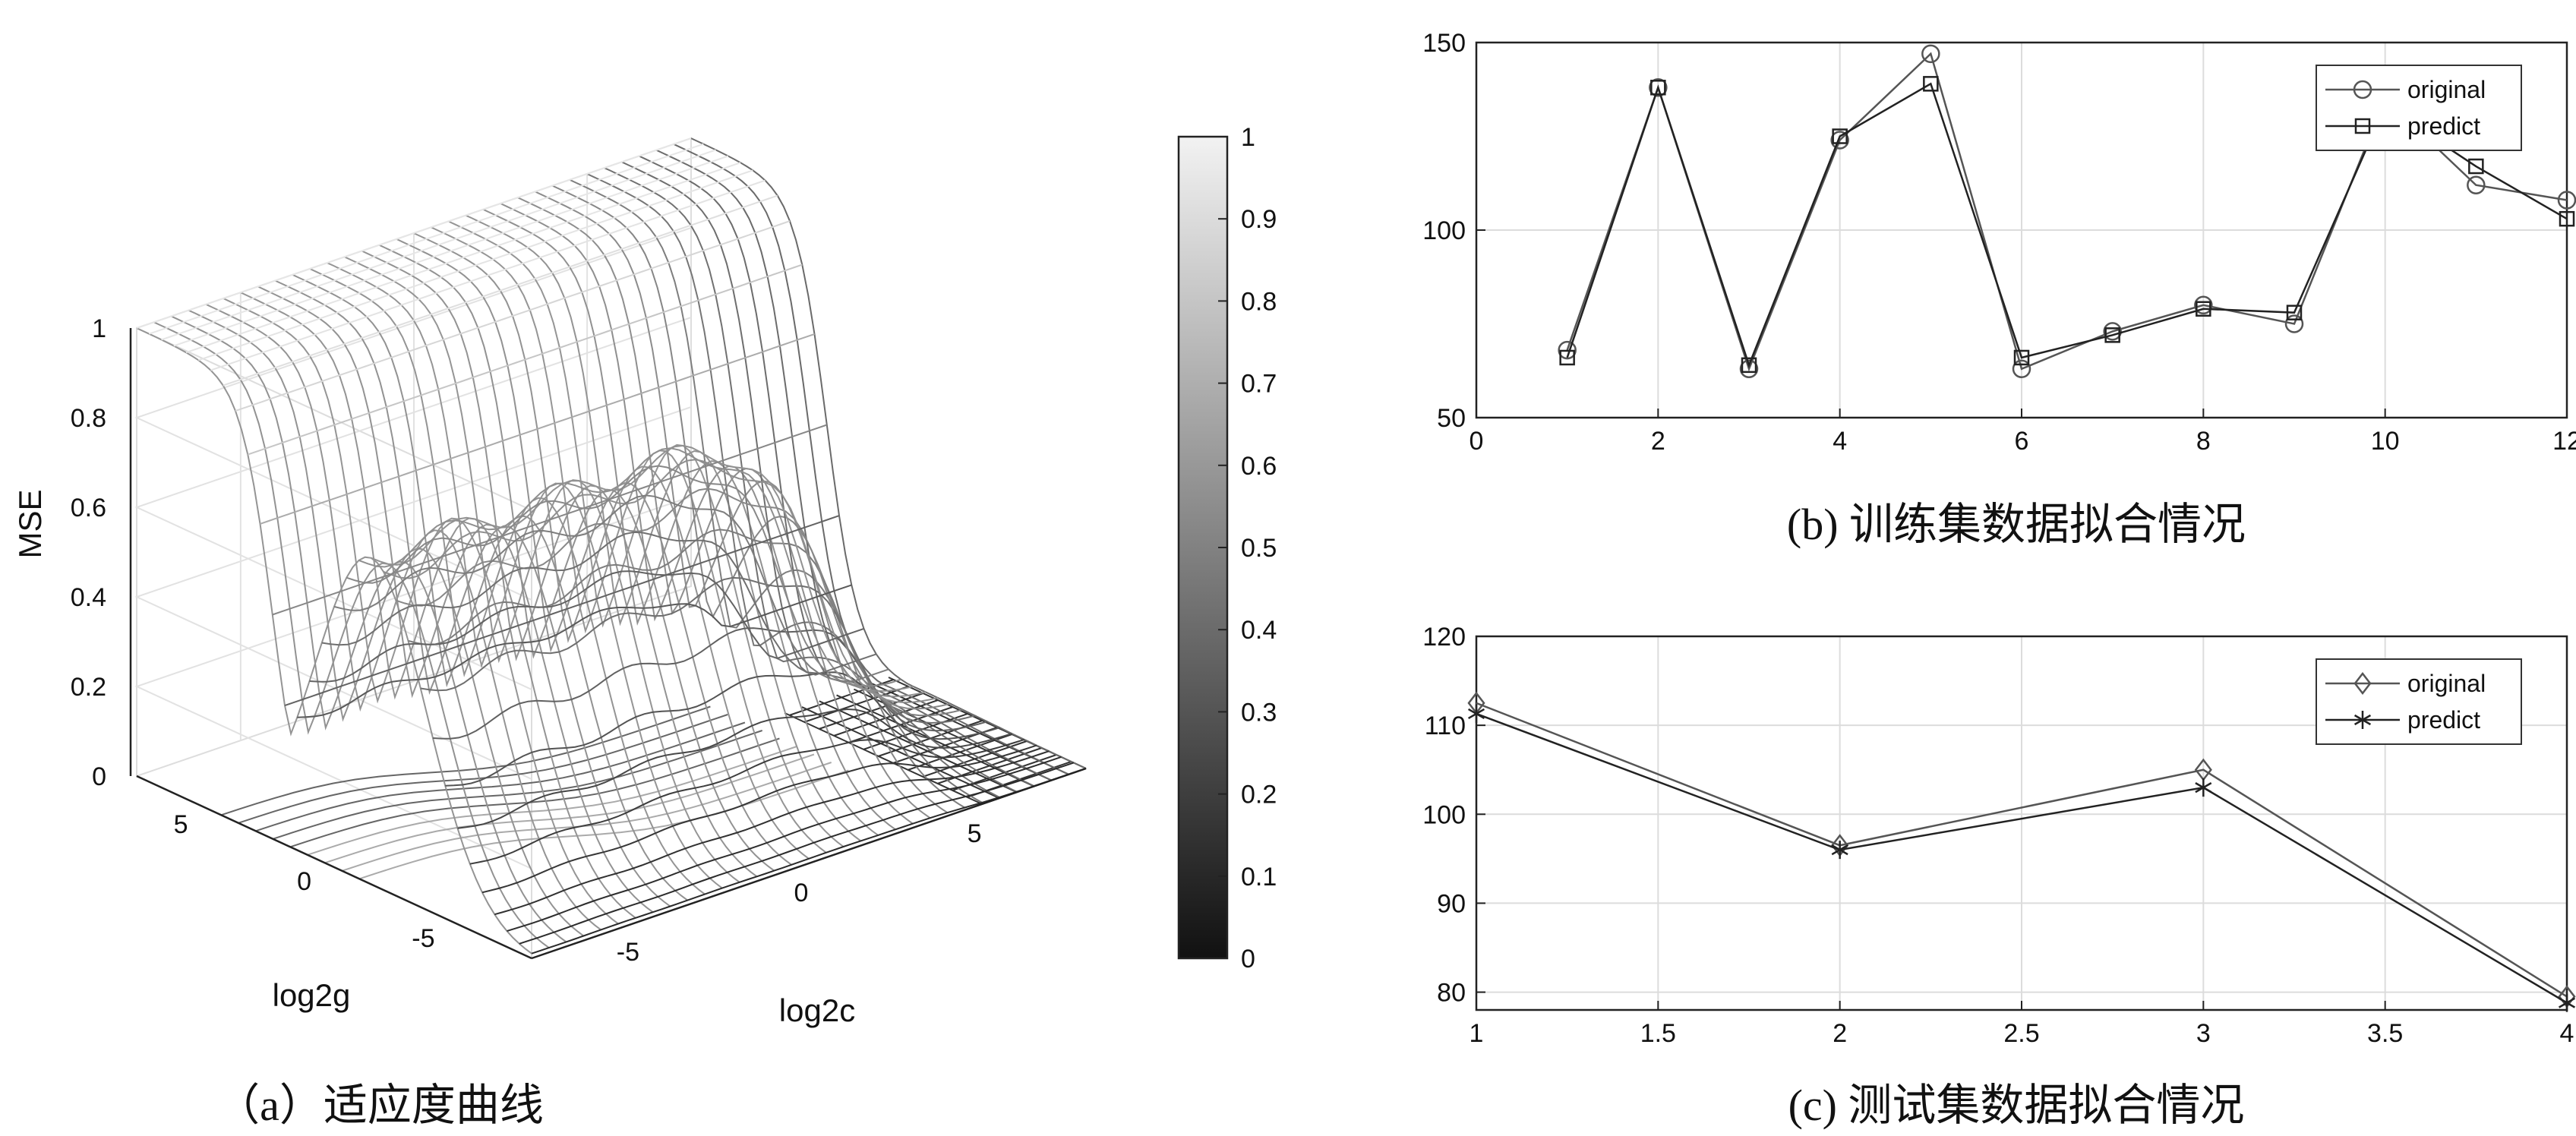 The image size is (2576, 1136). Describe the element at coordinates (1248, 959) in the screenshot. I see `colorbar-tick-label: 0` at that location.